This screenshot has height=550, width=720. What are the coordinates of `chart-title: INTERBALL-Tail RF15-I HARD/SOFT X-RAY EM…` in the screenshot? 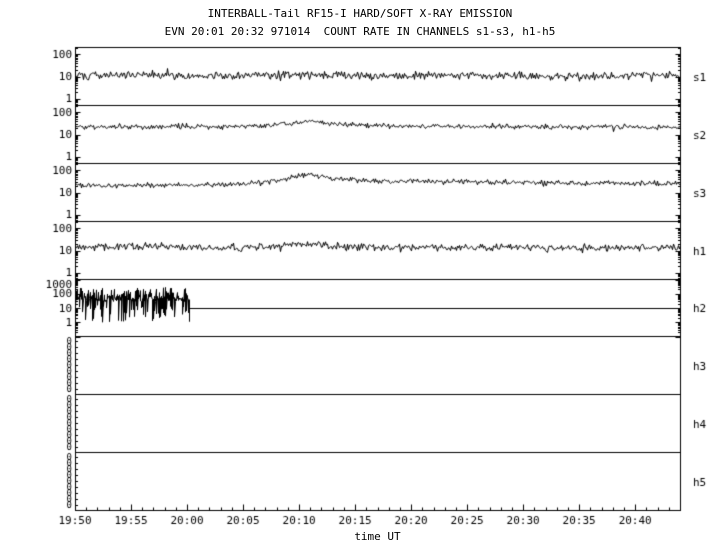 It's located at (360, 13).